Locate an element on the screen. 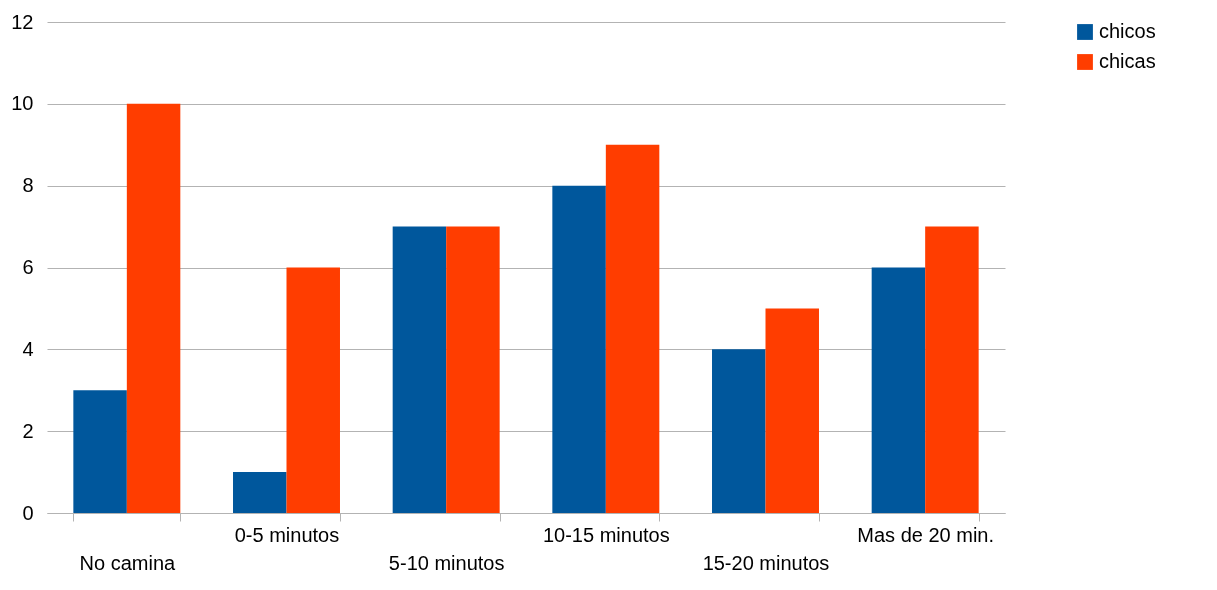  x-tick-label: No camina is located at coordinates (127, 562).